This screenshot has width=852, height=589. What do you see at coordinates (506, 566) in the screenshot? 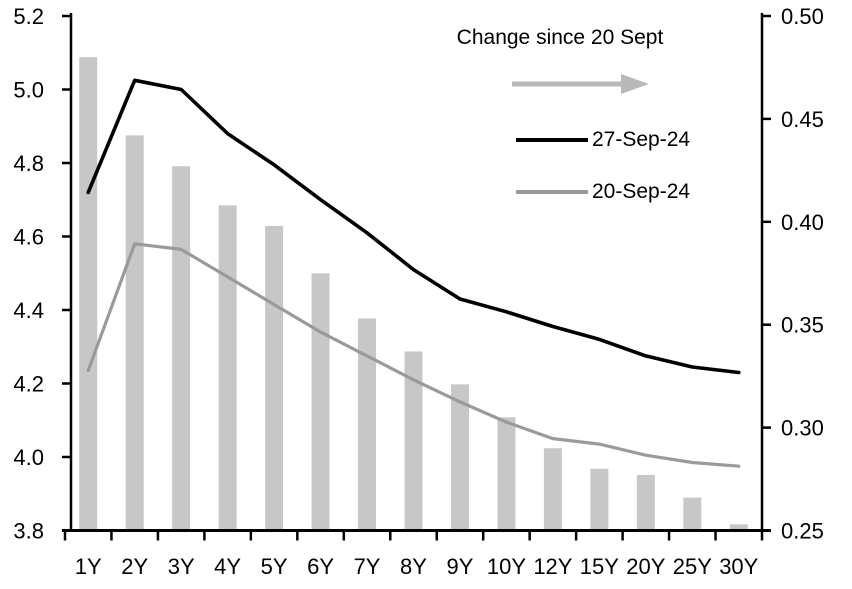
I see `x-axis-category-label: 10Y` at bounding box center [506, 566].